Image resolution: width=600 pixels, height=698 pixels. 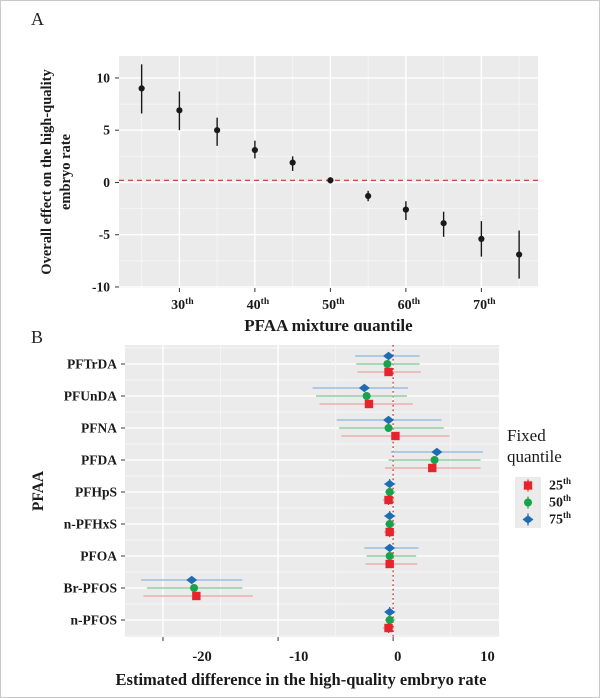 I want to click on y-tick-label: 10, so click(x=104, y=77).